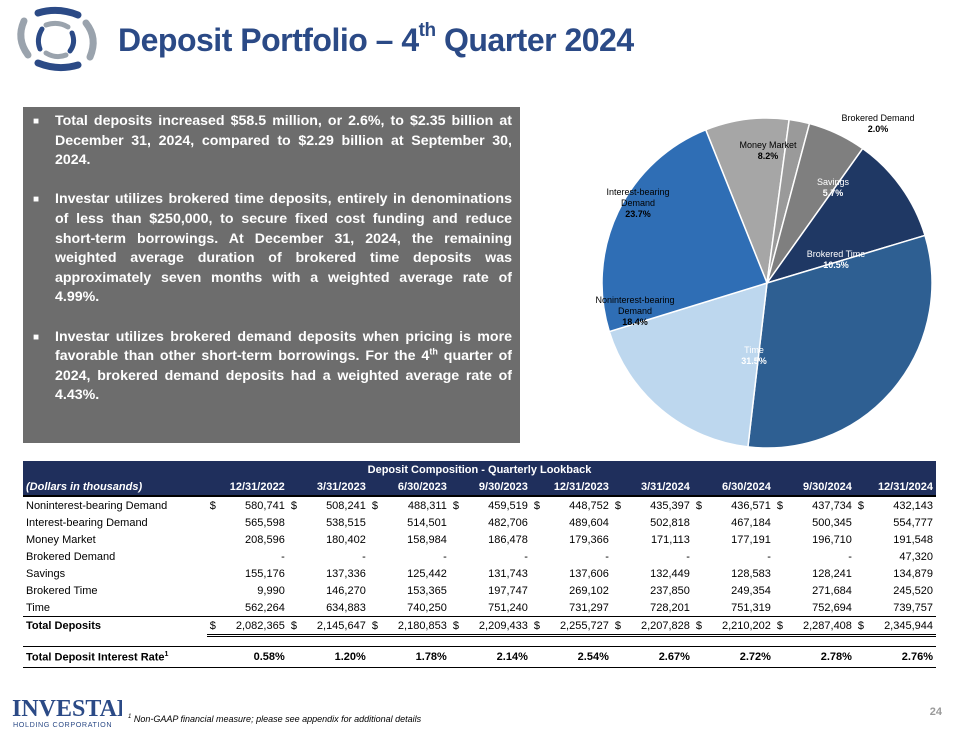 This screenshot has height=730, width=960. What do you see at coordinates (751, 607) in the screenshot?
I see `table-cell: 751,319` at bounding box center [751, 607].